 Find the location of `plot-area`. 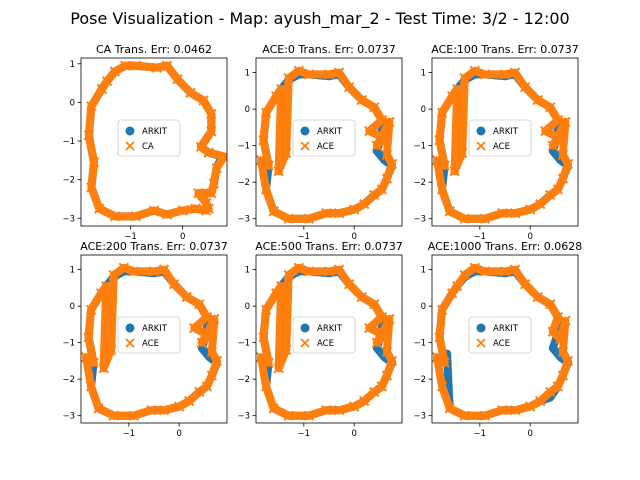

plot-area is located at coordinates (155, 141).